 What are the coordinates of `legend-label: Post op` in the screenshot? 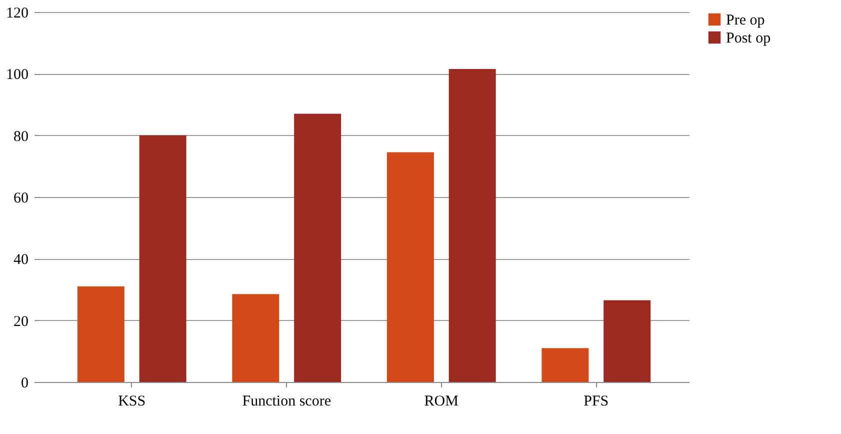 It's located at (748, 38).